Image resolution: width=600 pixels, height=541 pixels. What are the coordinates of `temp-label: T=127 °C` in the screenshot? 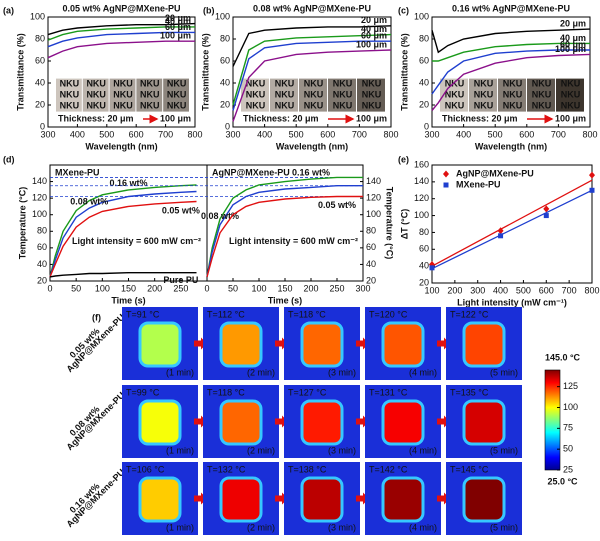 It's located at (307, 392).